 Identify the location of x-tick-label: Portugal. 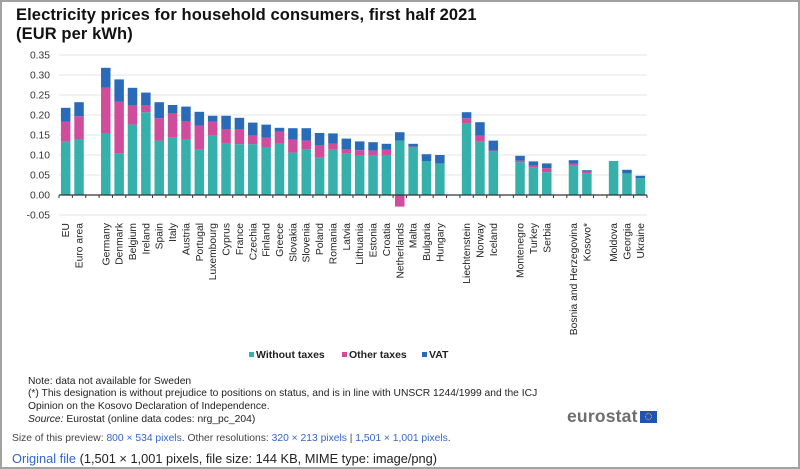
(200, 242).